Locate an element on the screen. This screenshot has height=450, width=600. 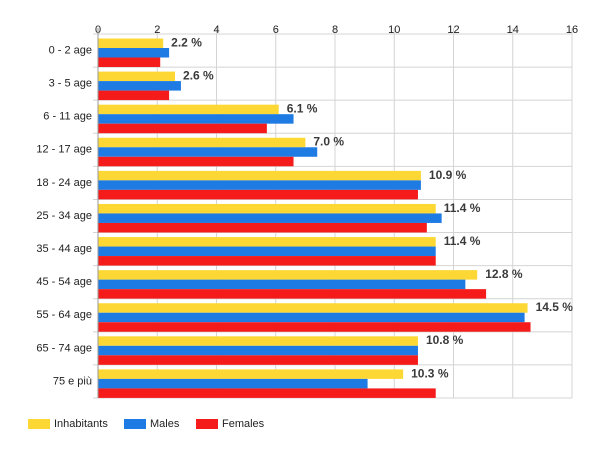
category-label: 25 - 34 age is located at coordinates (64, 216).